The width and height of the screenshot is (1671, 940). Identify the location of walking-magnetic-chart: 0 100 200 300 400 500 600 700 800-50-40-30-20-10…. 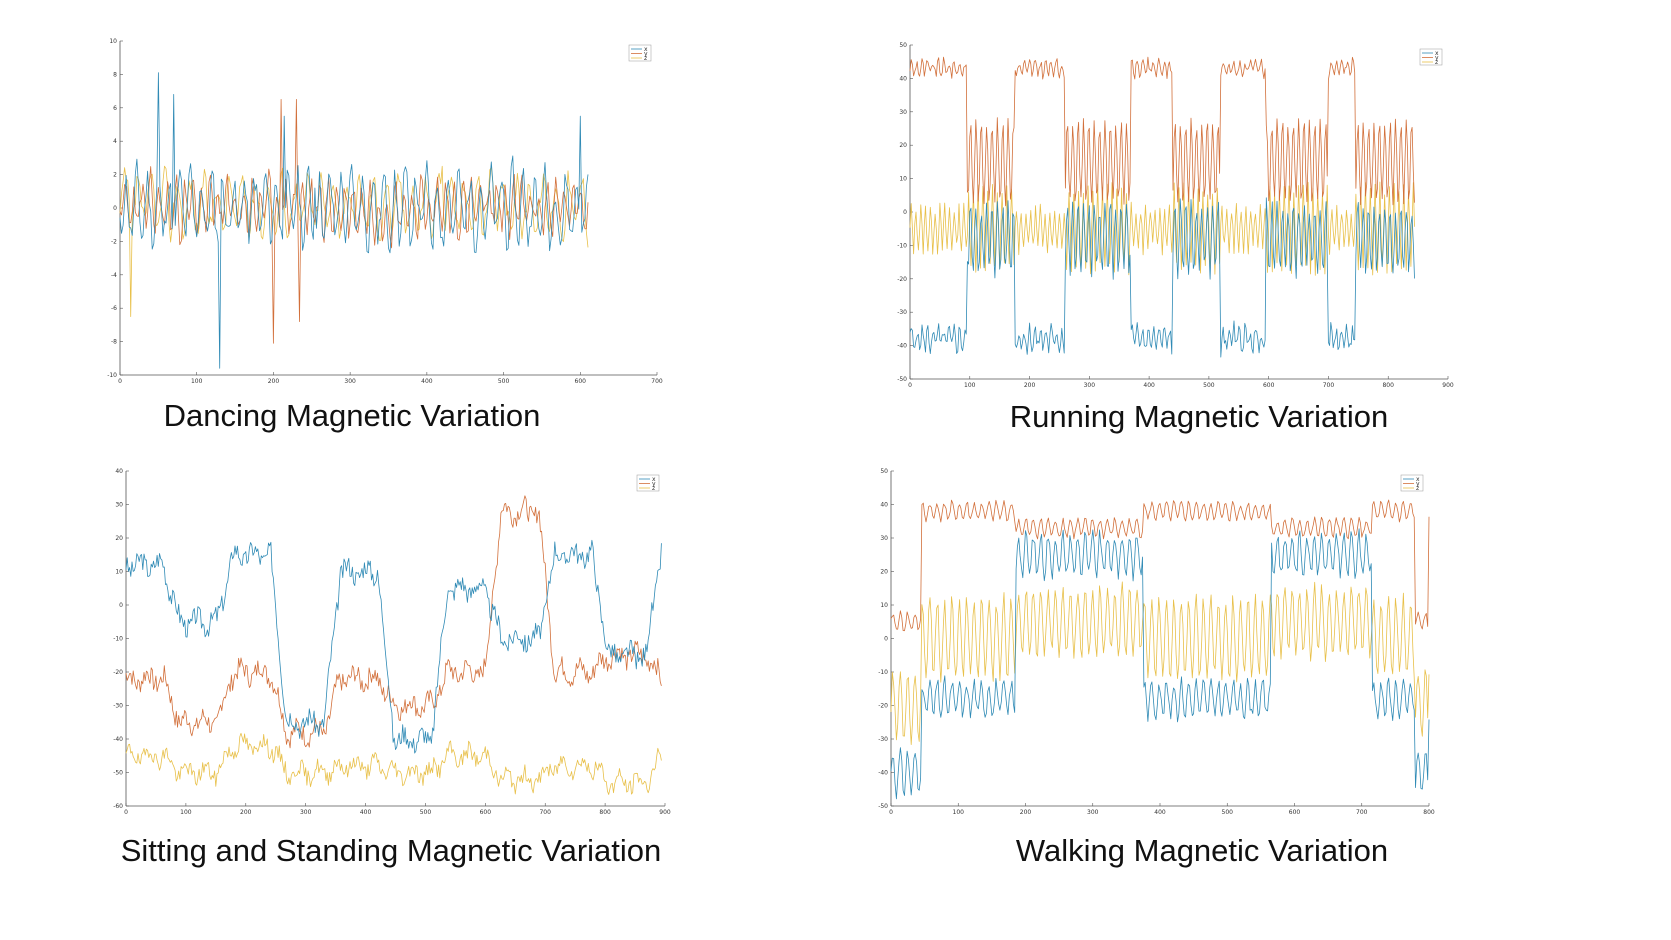
(1156, 642).